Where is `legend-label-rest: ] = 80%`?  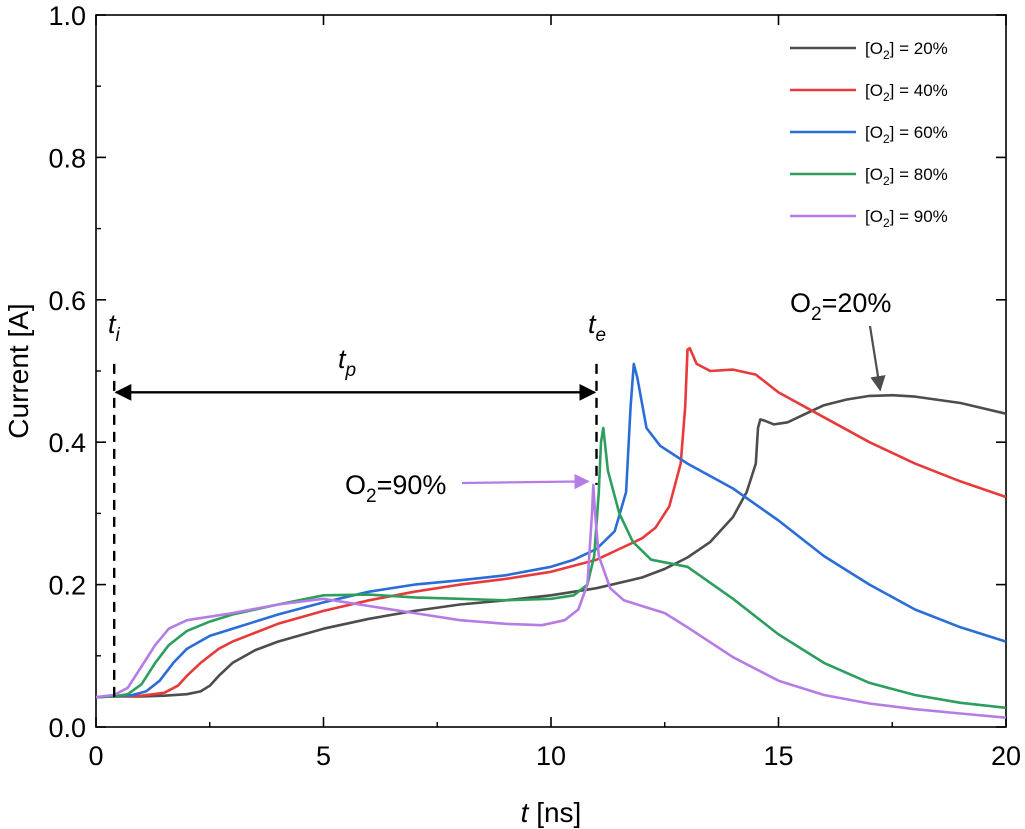 legend-label-rest: ] = 80% is located at coordinates (919, 174).